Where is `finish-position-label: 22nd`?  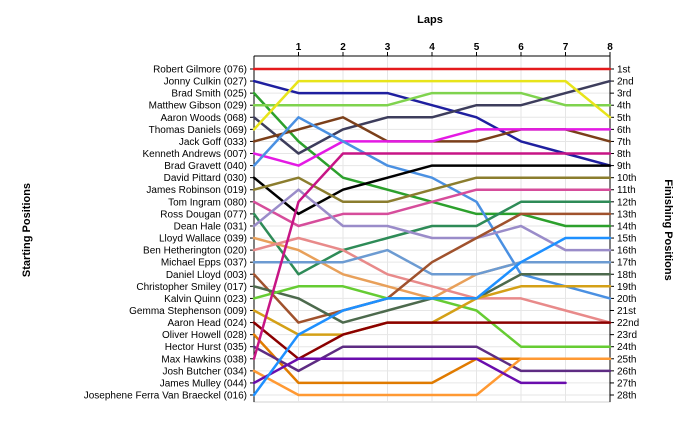 finish-position-label: 22nd is located at coordinates (628, 323).